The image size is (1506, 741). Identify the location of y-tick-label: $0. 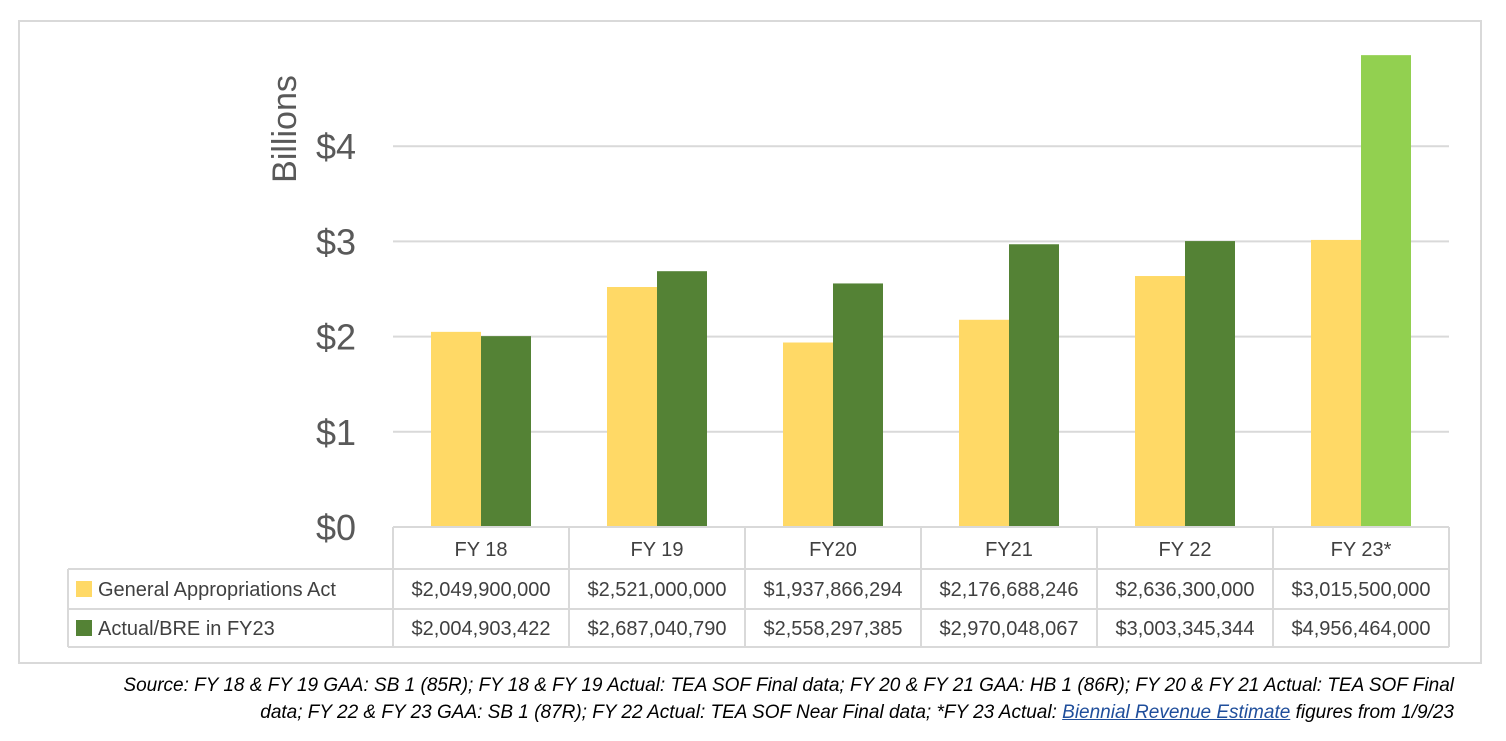
(336, 527).